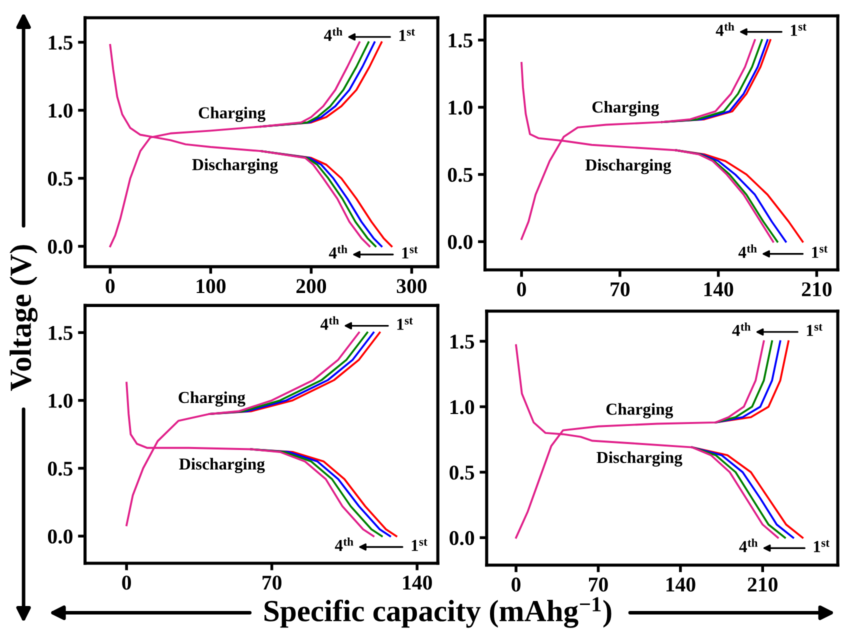 The height and width of the screenshot is (635, 842). What do you see at coordinates (438, 612) in the screenshot?
I see `x-axis-title: Specific capacity (mAhg$^{−1}$)` at bounding box center [438, 612].